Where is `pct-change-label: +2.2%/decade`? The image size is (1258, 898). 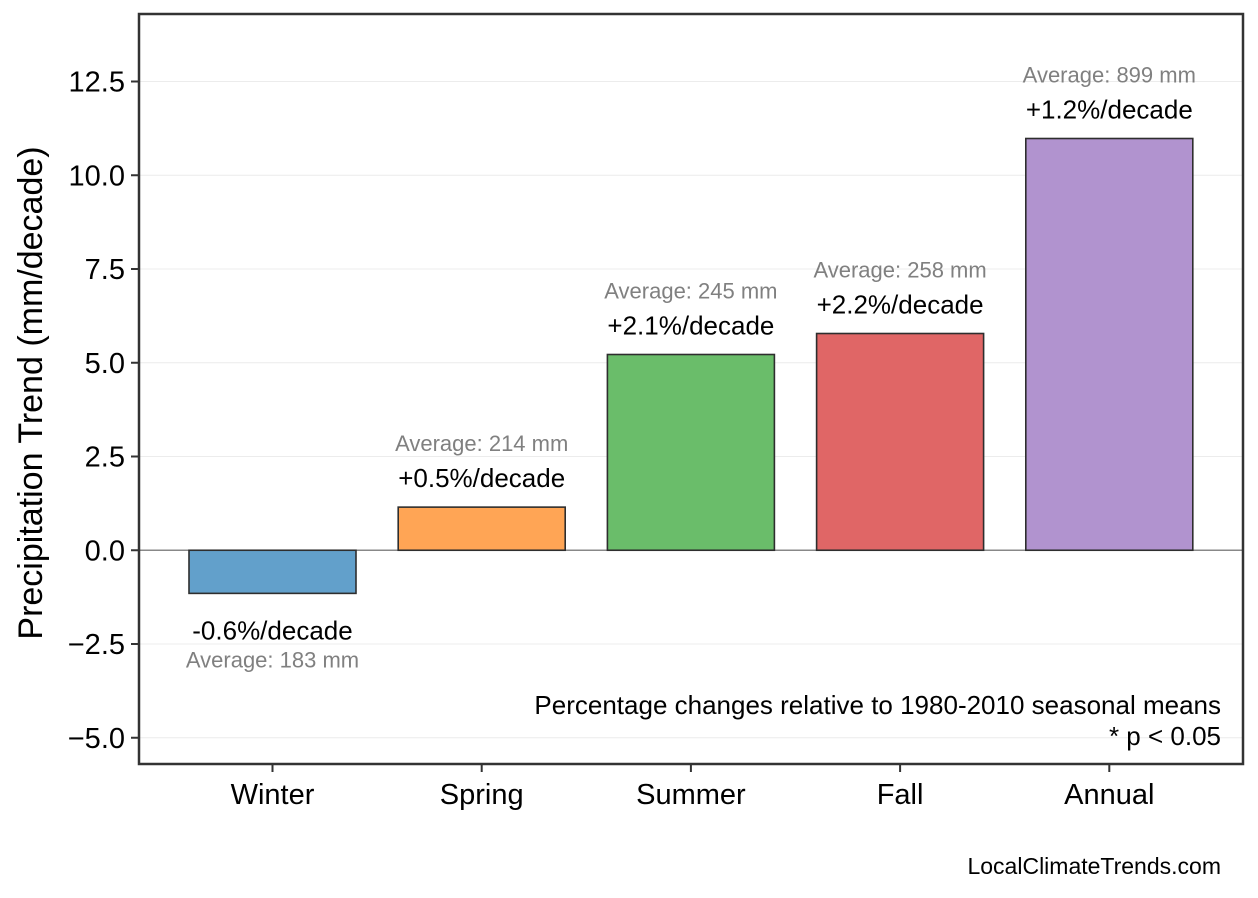
pct-change-label: +2.2%/decade is located at coordinates (900, 305).